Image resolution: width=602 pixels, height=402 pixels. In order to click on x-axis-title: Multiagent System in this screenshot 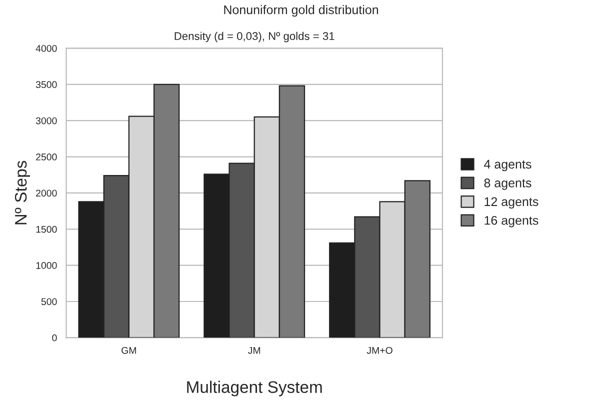, I will do `click(254, 388)`.